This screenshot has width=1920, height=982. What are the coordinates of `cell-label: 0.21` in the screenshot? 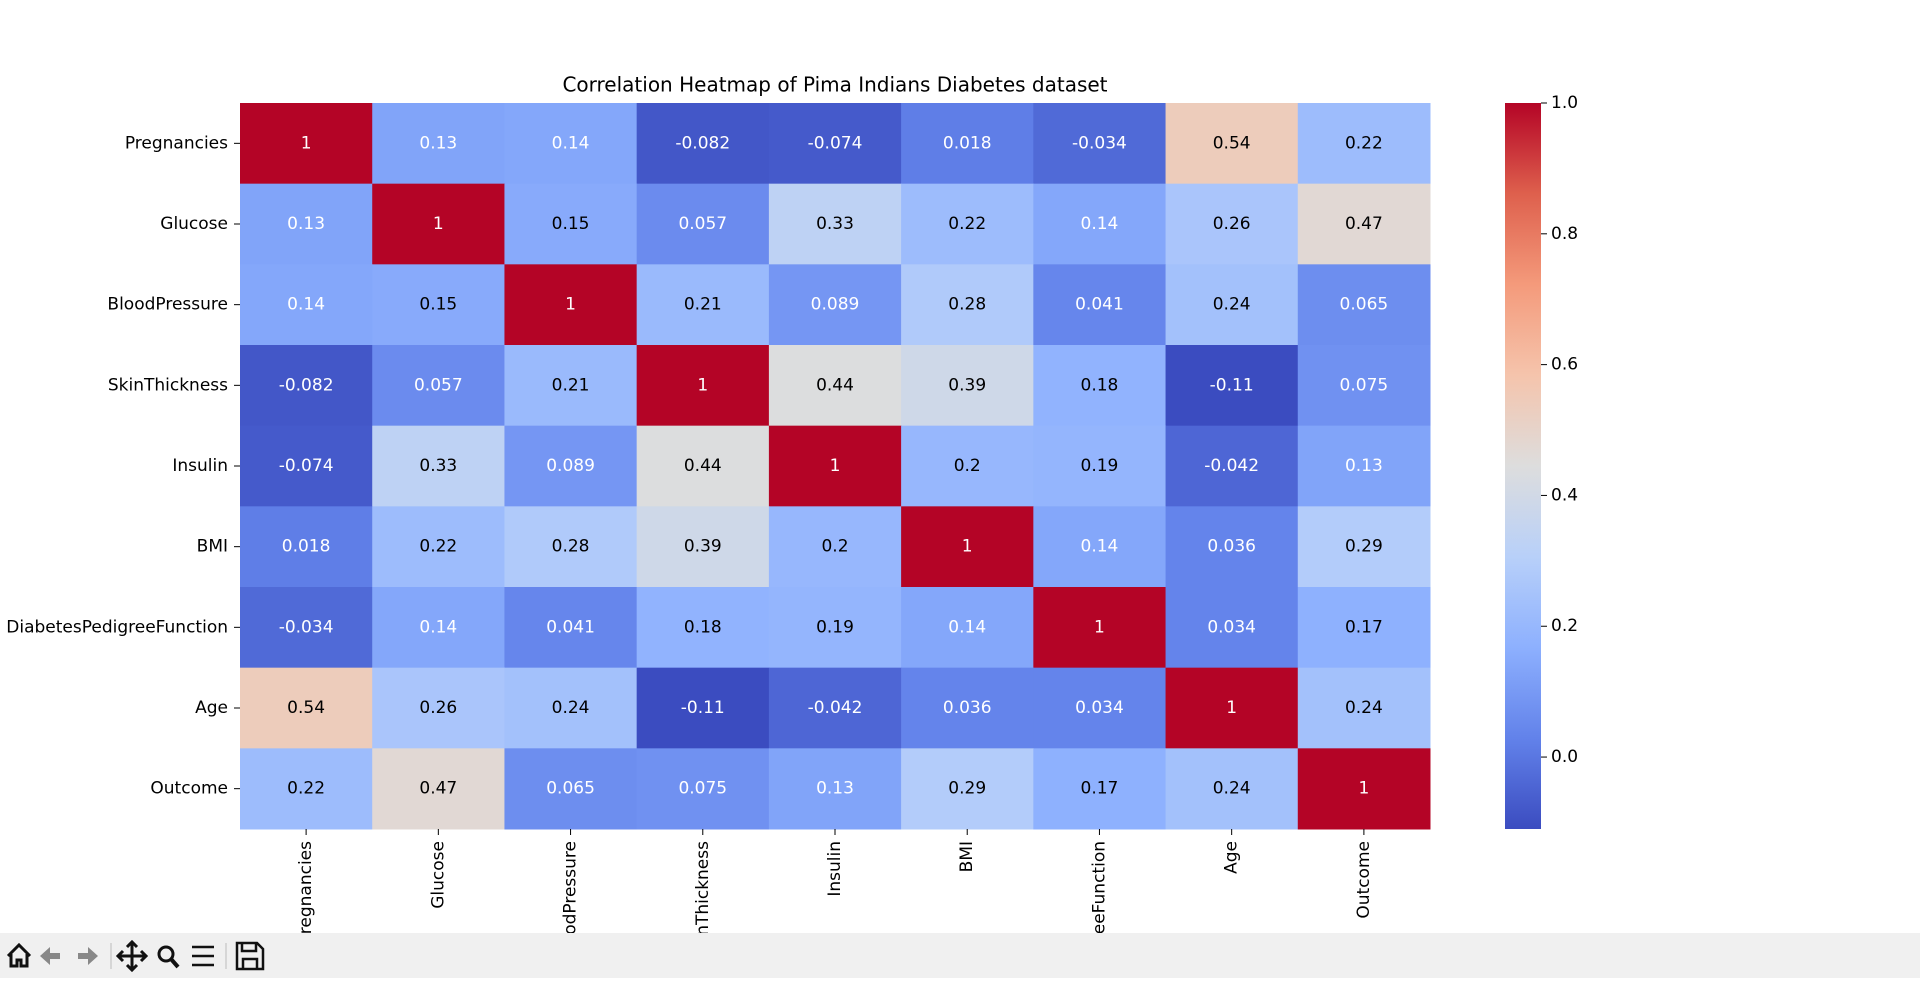 It's located at (703, 305).